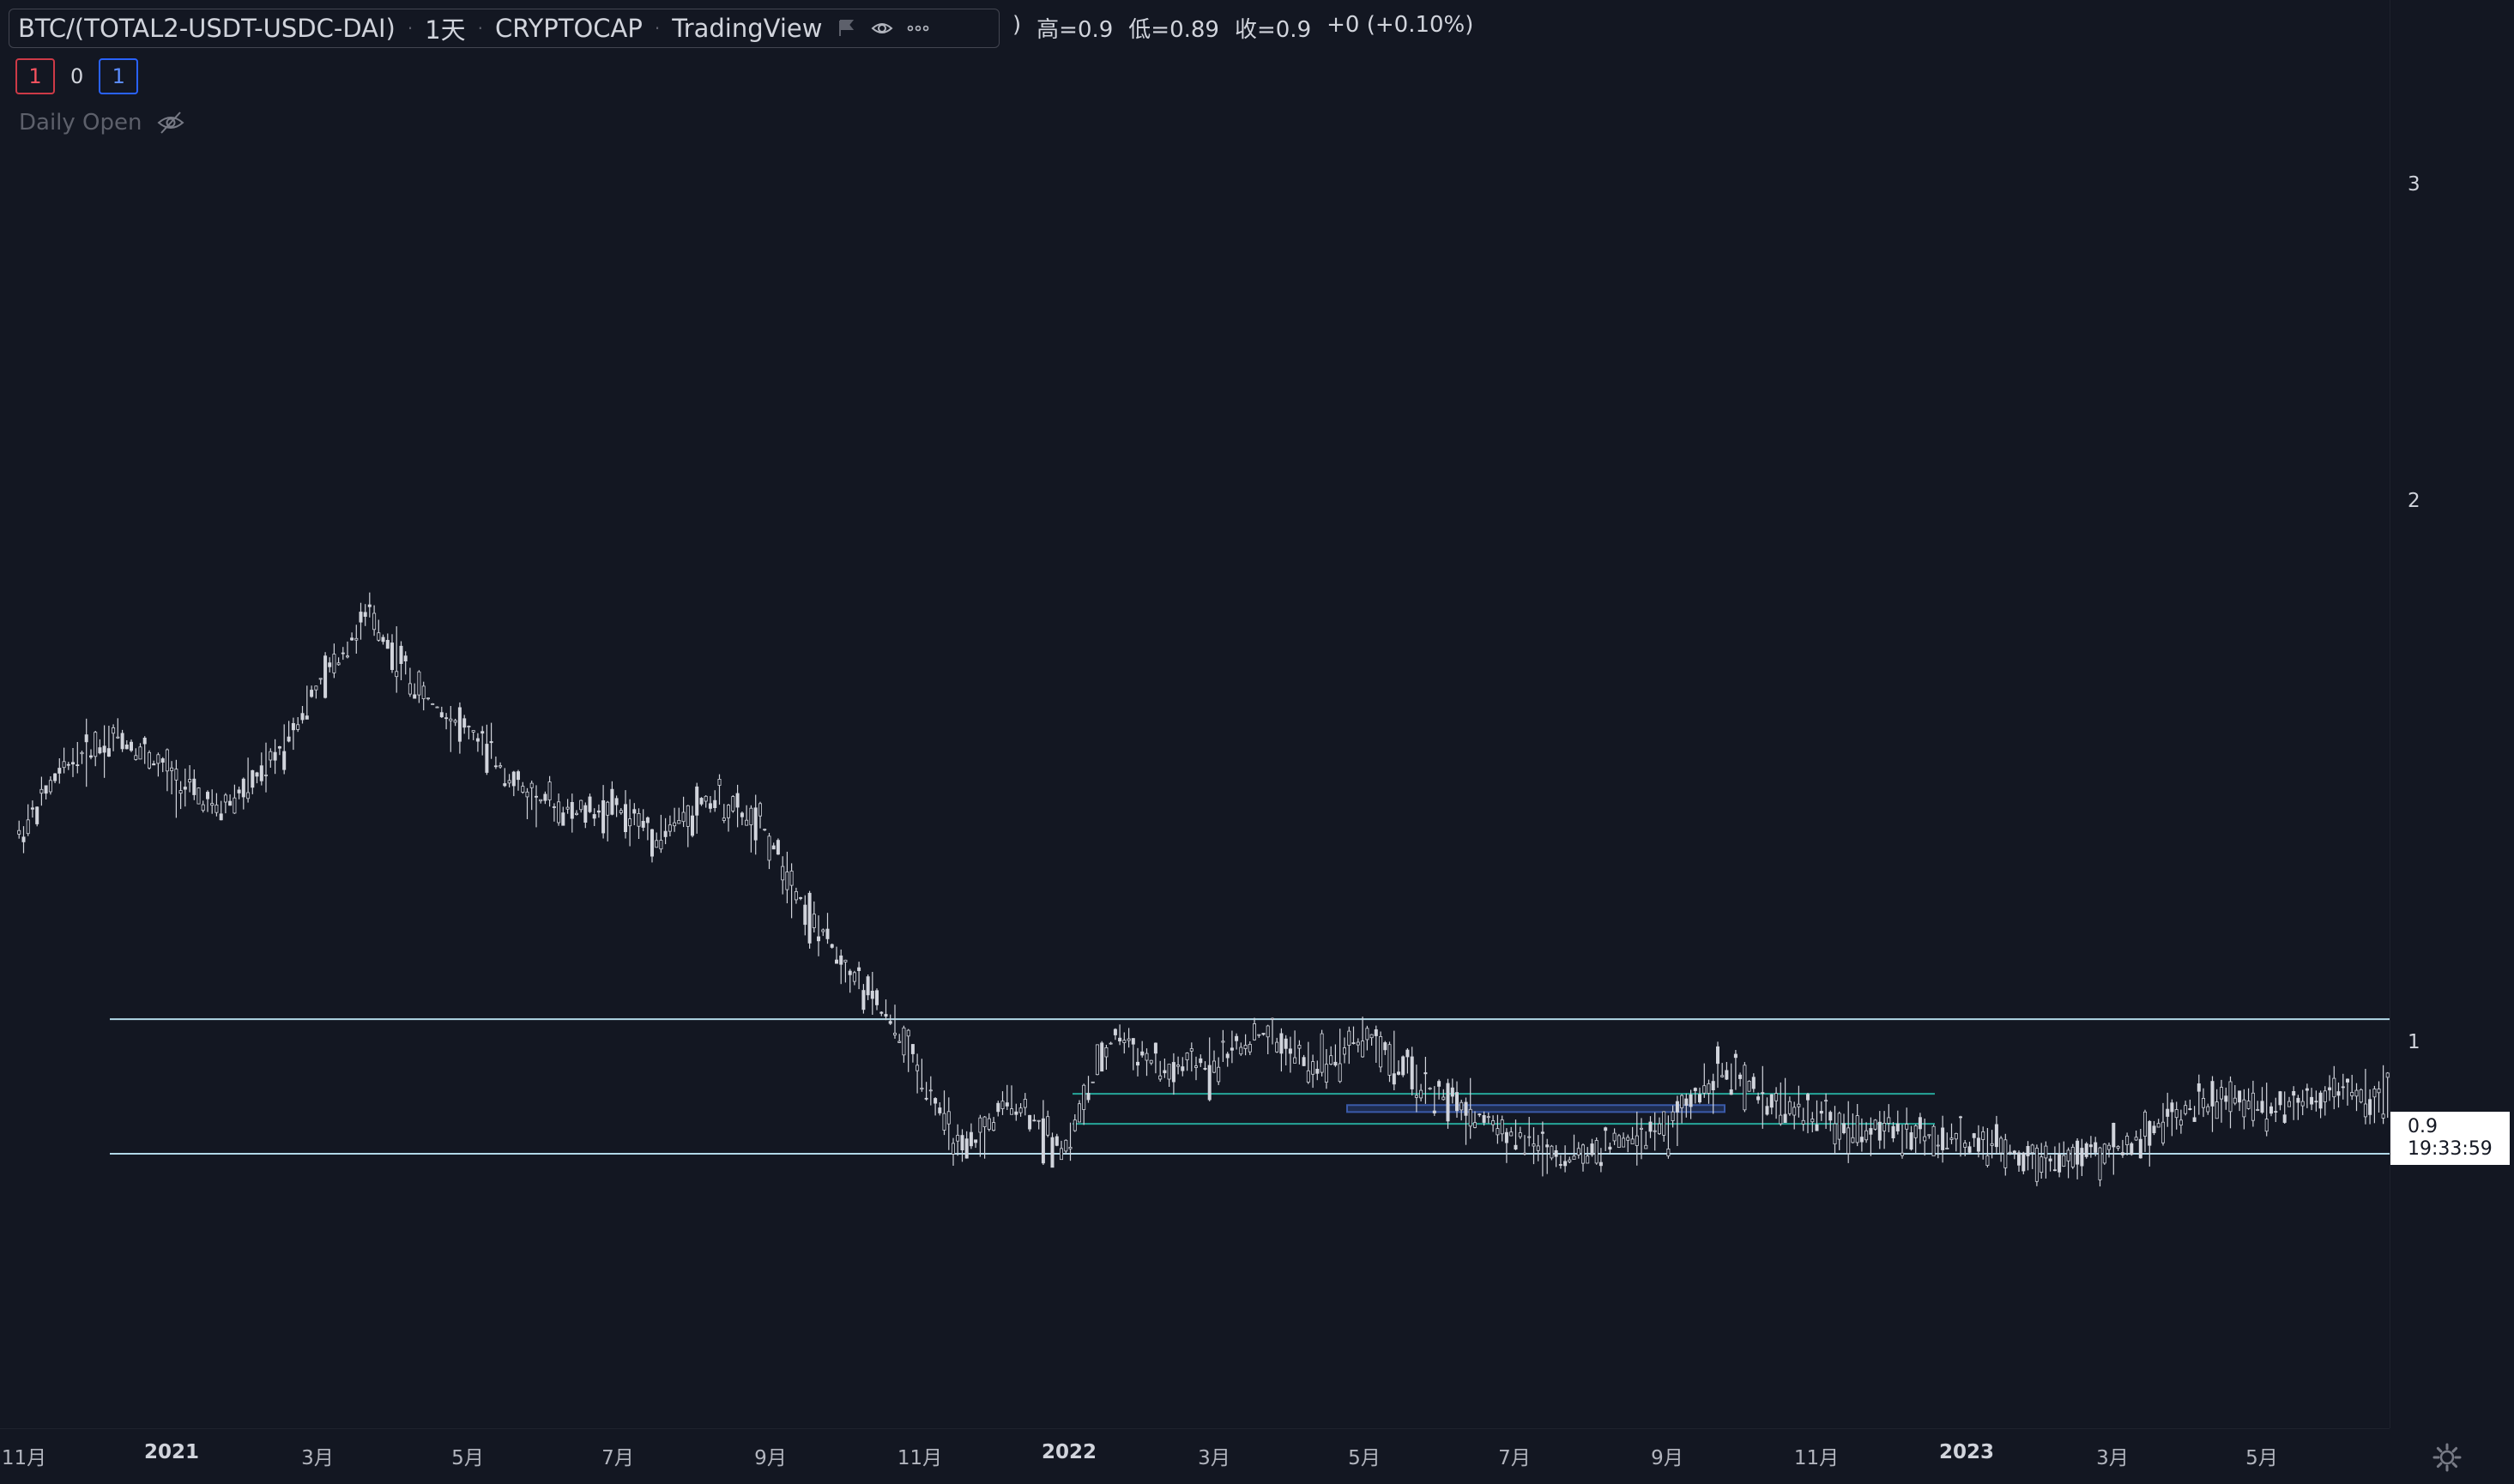 This screenshot has width=2514, height=1484. I want to click on counter-blue-badge: 1, so click(119, 76).